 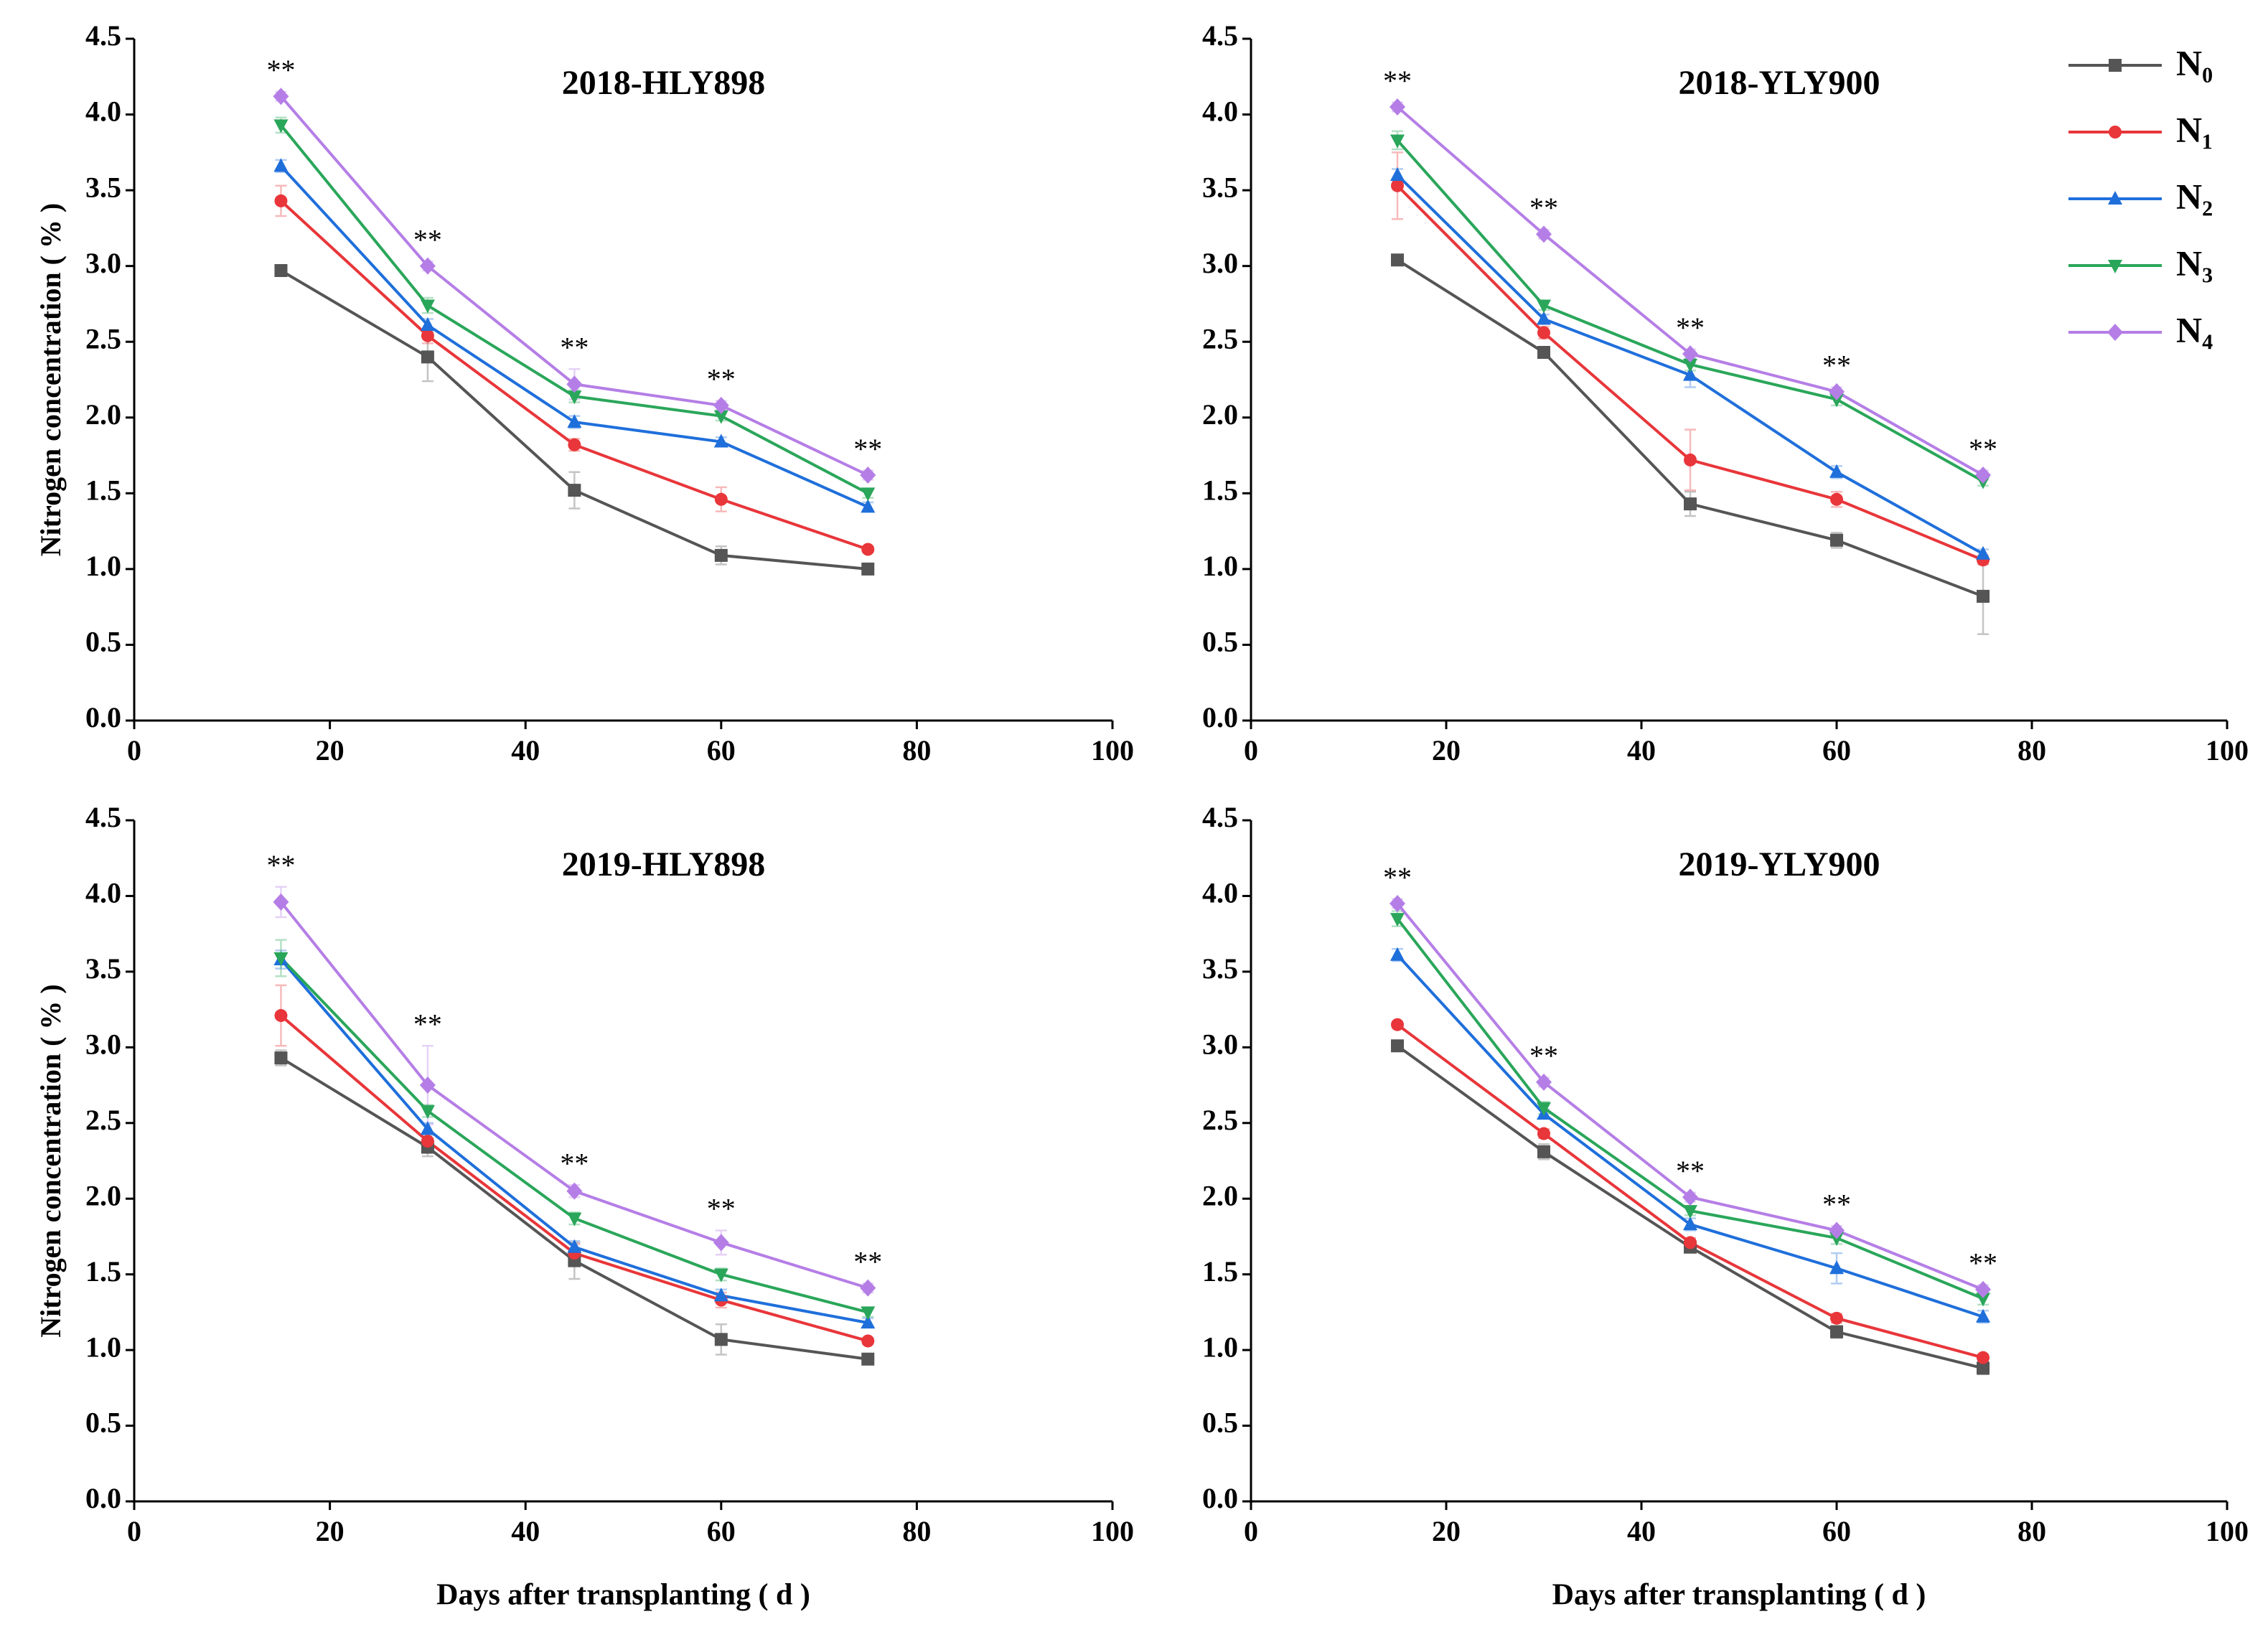 I want to click on y-tick-label: 3.5, so click(x=103, y=968).